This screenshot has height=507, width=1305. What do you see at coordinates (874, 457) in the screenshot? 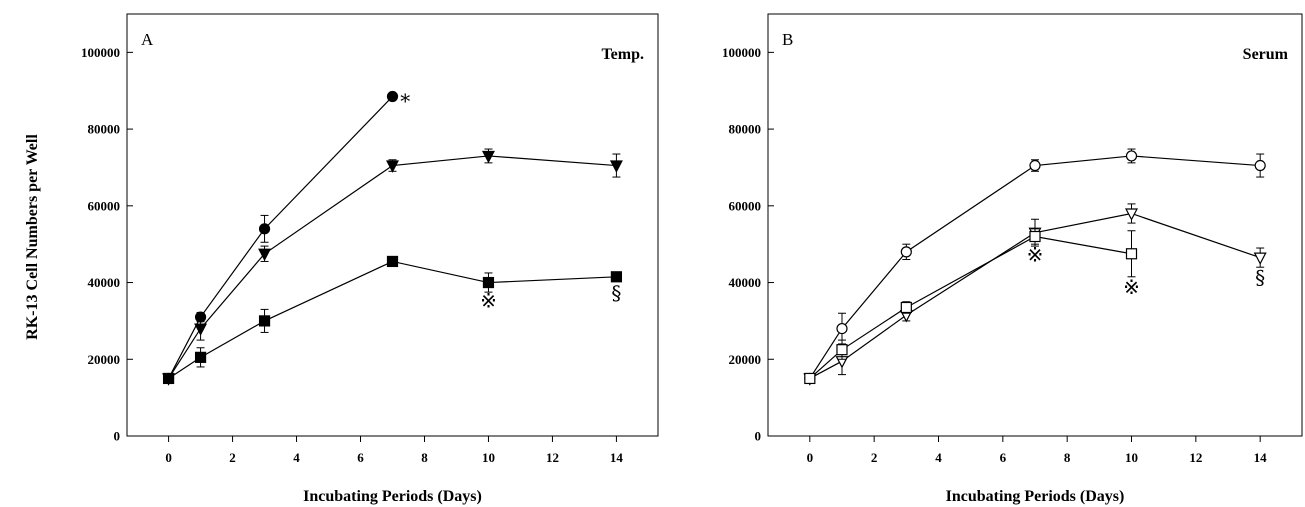
I see `panel-b-xtick-label: 2` at bounding box center [874, 457].